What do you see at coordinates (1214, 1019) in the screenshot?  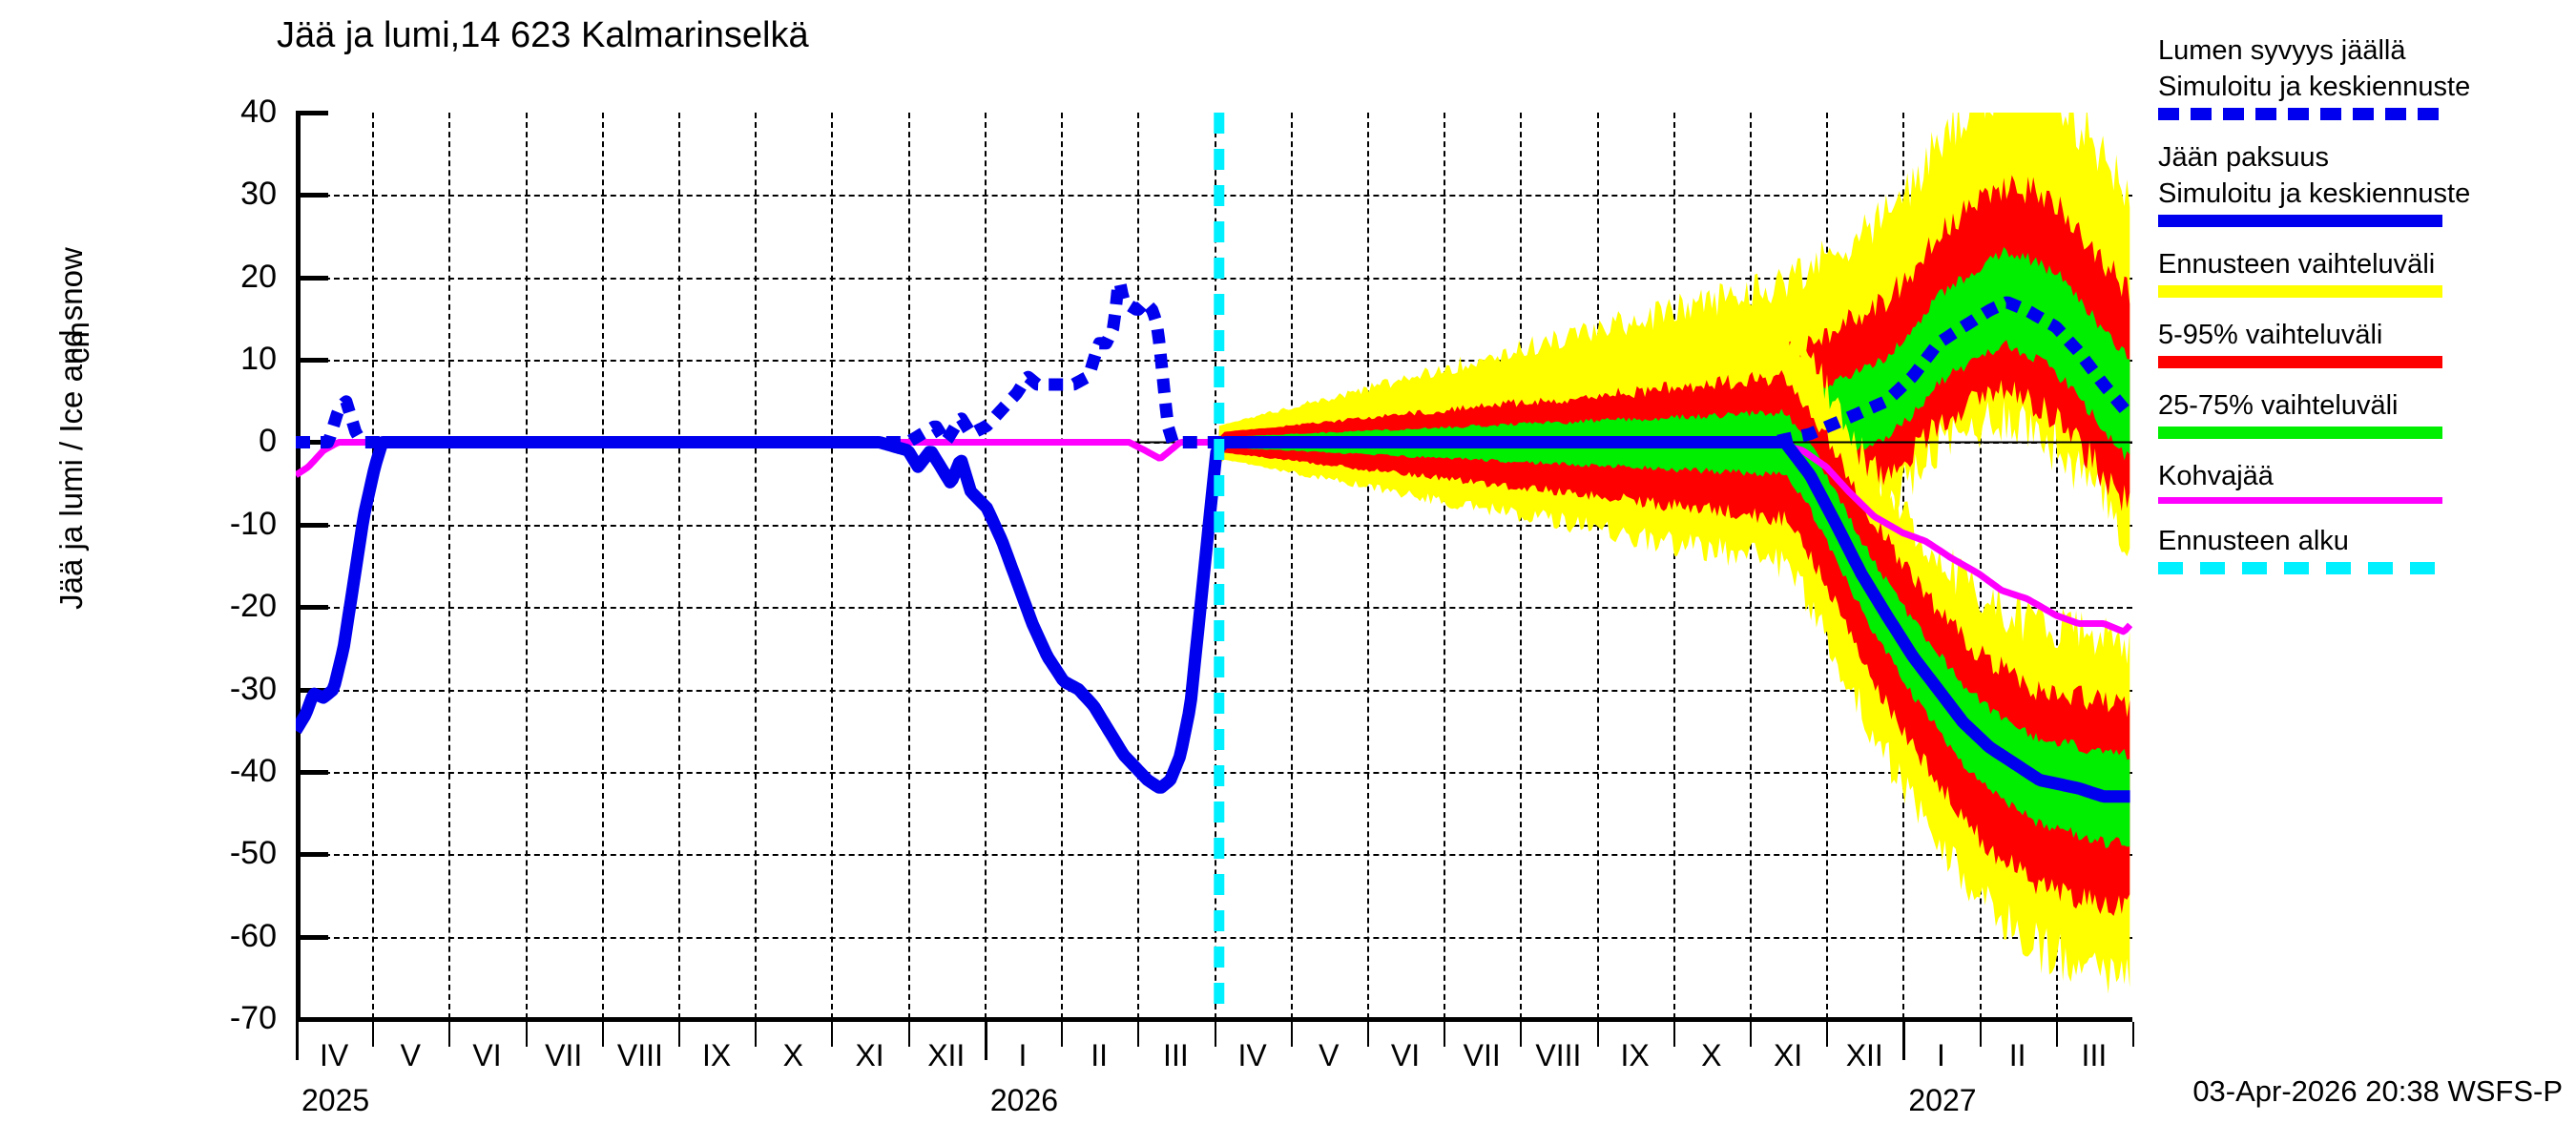 I see `x-axis-line` at bounding box center [1214, 1019].